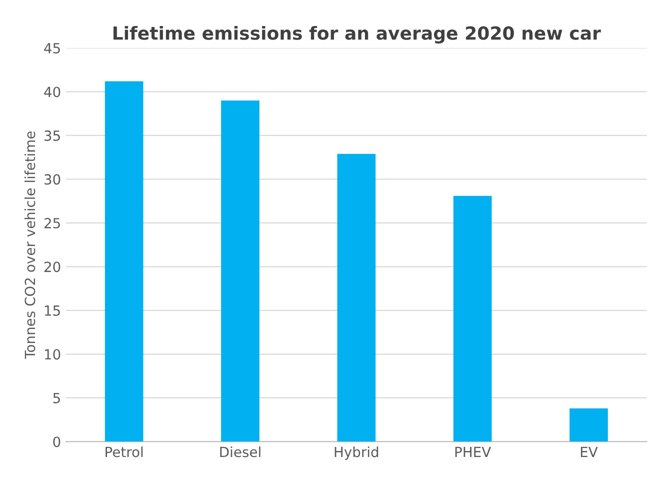 This screenshot has height=480, width=660. Describe the element at coordinates (52, 48) in the screenshot. I see `y-tick-label: 45` at that location.